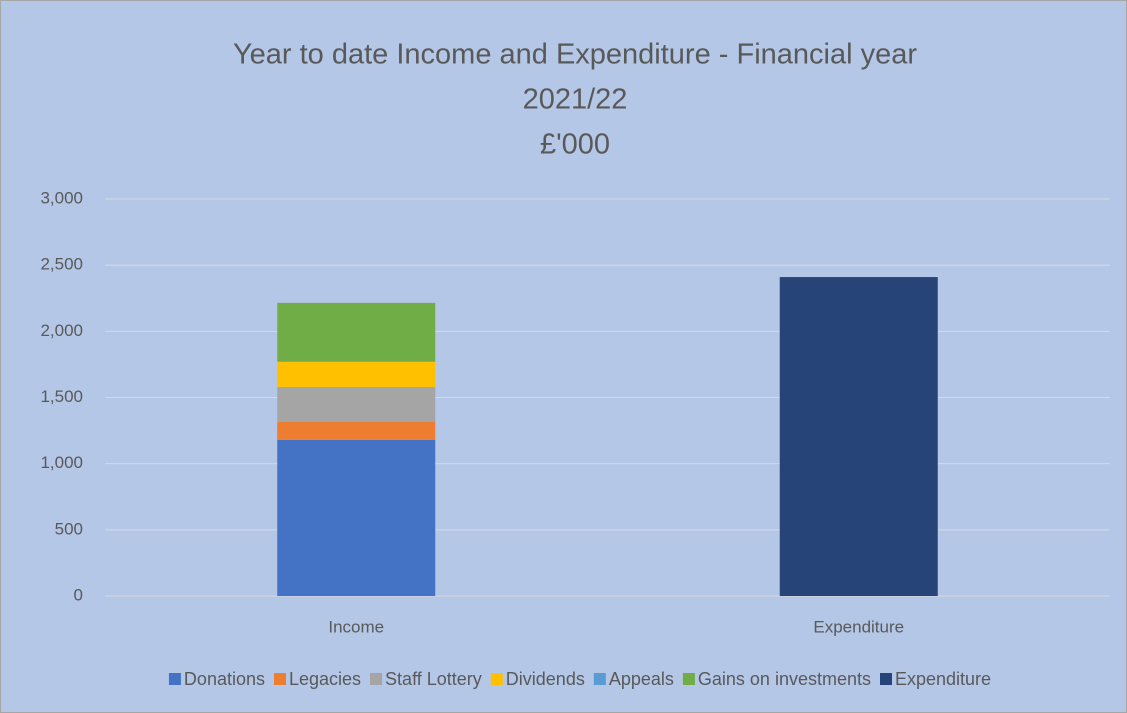  What do you see at coordinates (641, 679) in the screenshot?
I see `legend-label: Appeals` at bounding box center [641, 679].